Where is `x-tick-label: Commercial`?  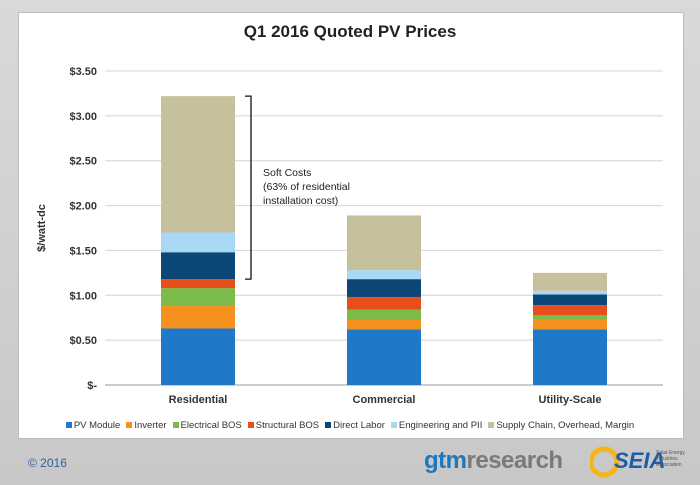 x-tick-label: Commercial is located at coordinates (384, 400).